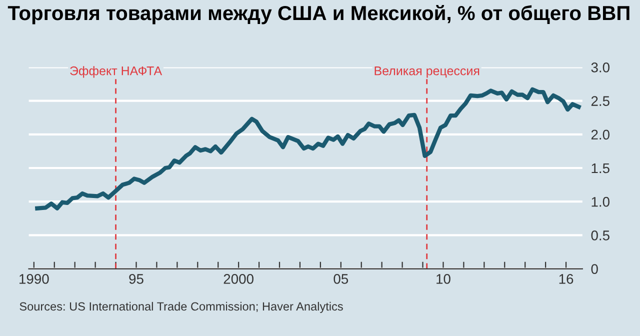  What do you see at coordinates (181, 307) in the screenshot?
I see `source-note: Sources: US International Trade Commission; Haver Analytics` at bounding box center [181, 307].